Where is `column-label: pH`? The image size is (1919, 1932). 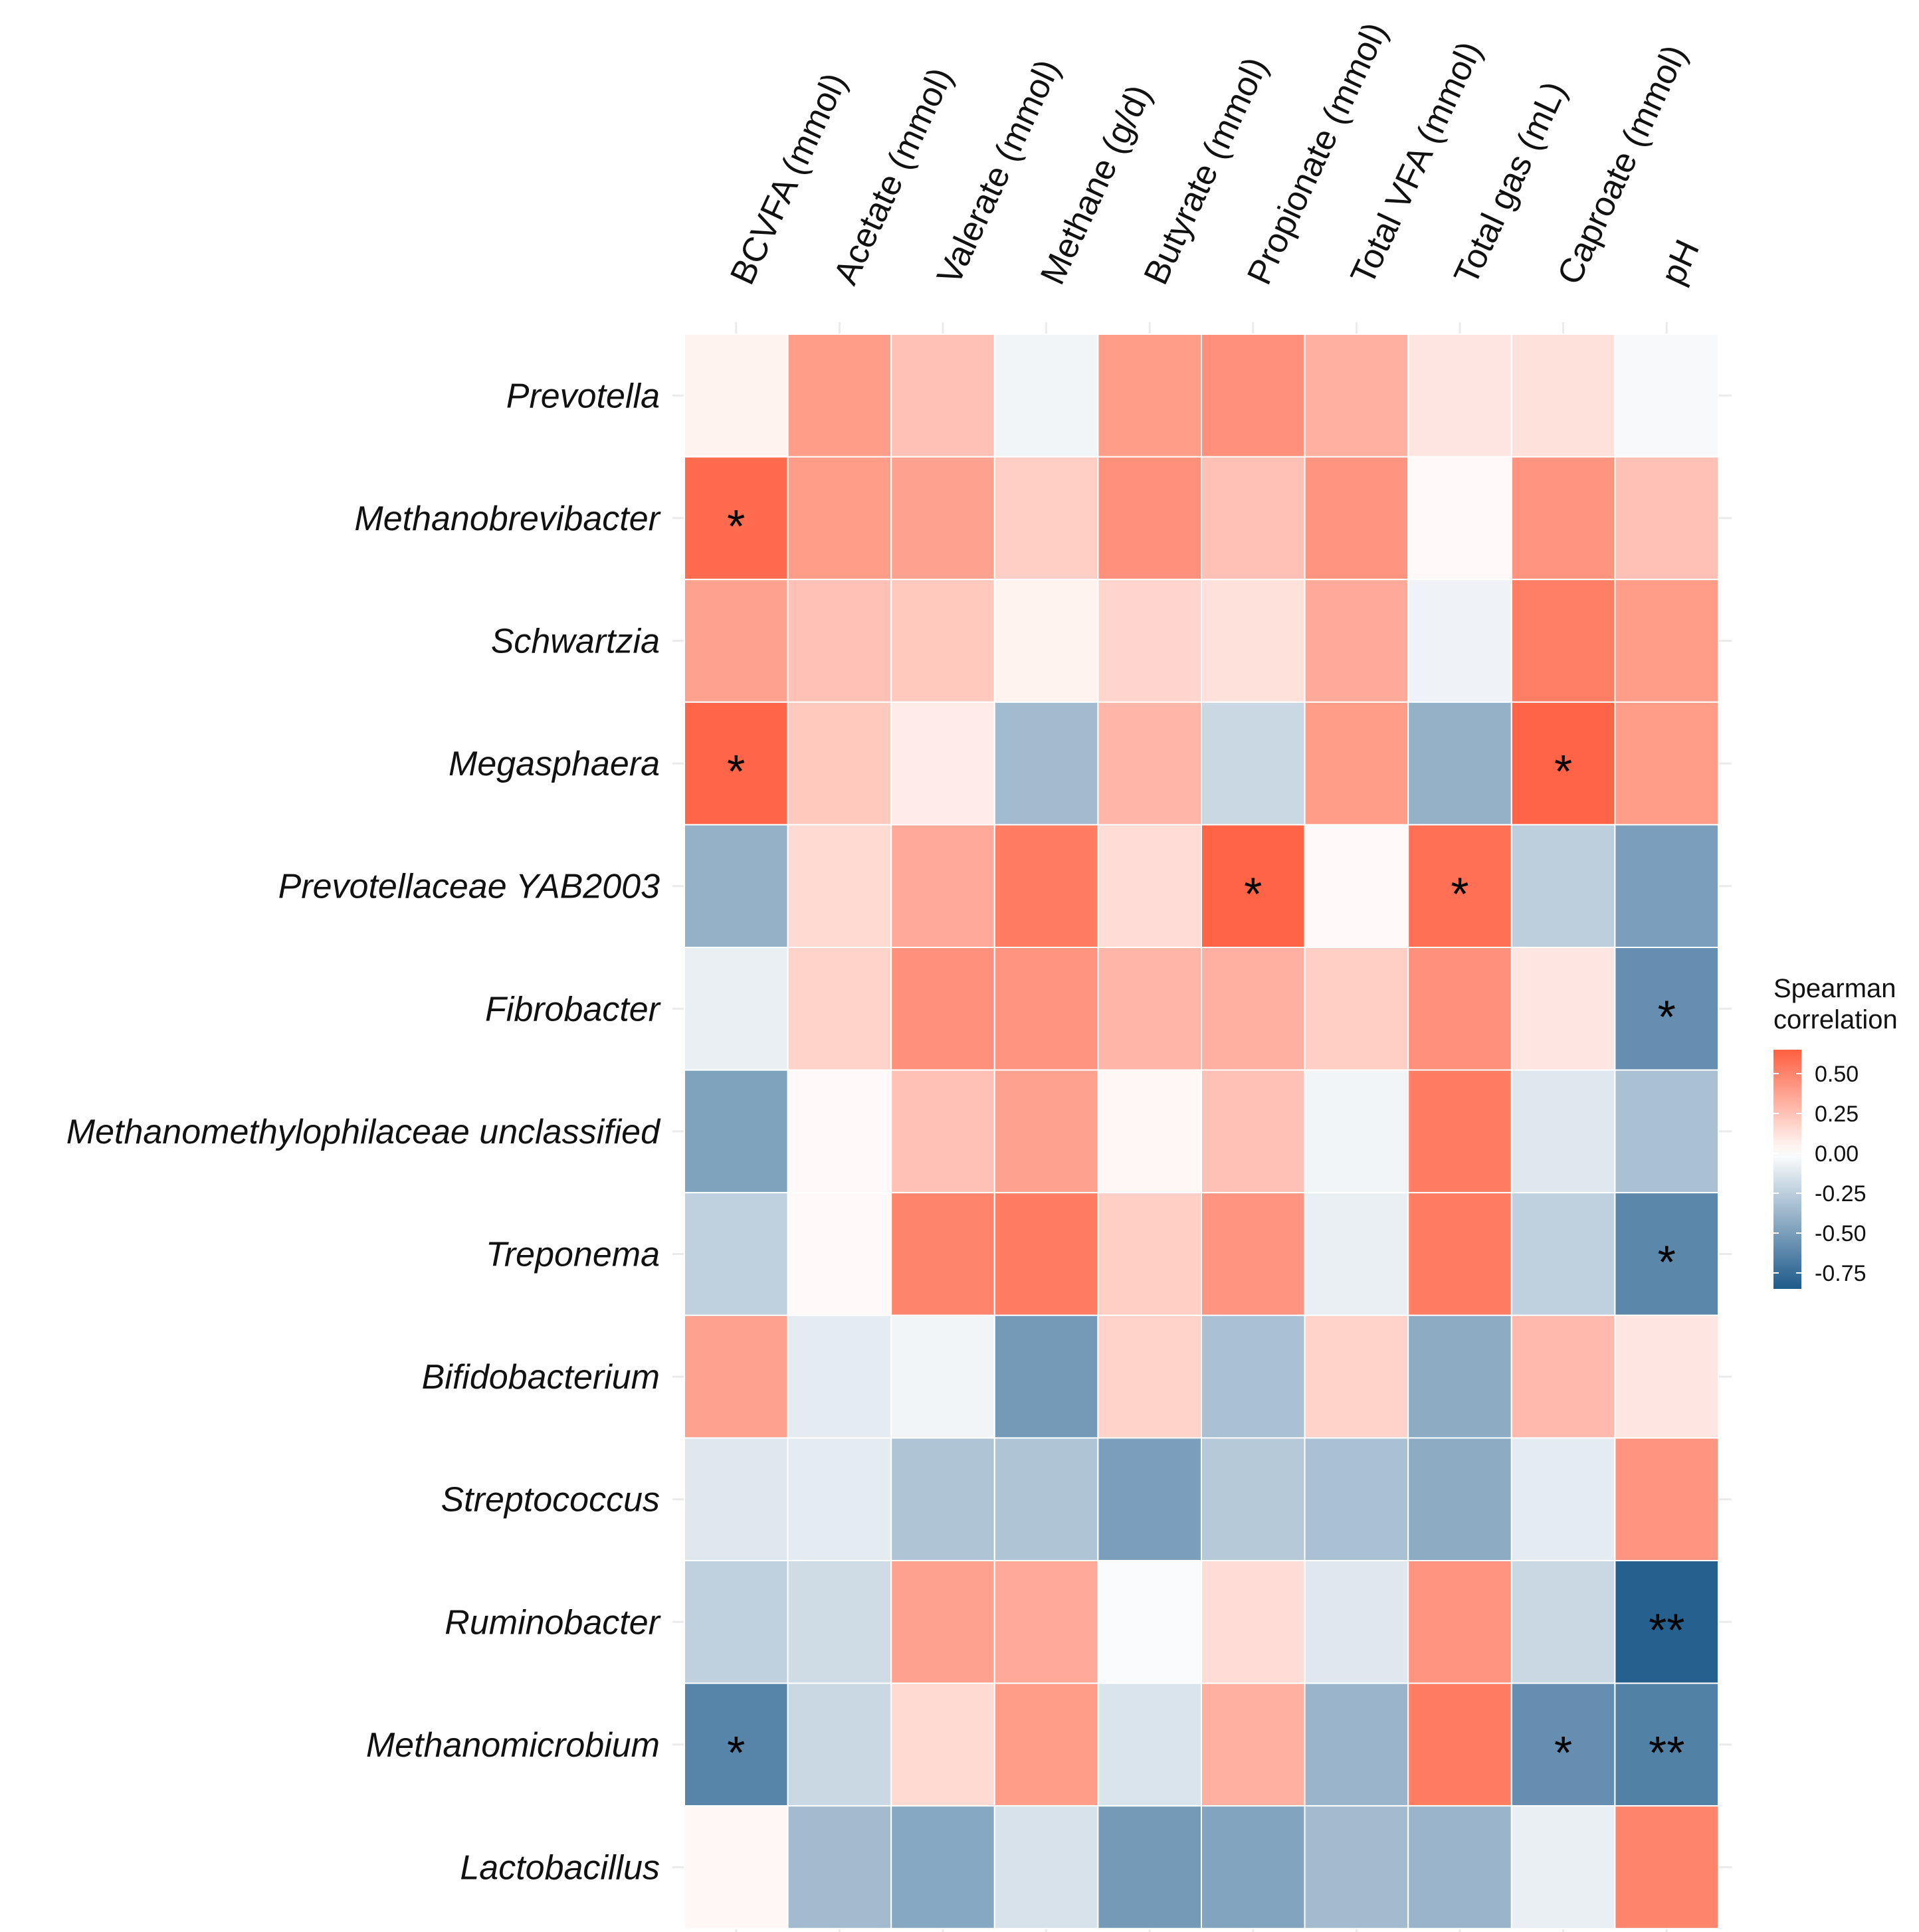
column-label: pH is located at coordinates (1681, 262).